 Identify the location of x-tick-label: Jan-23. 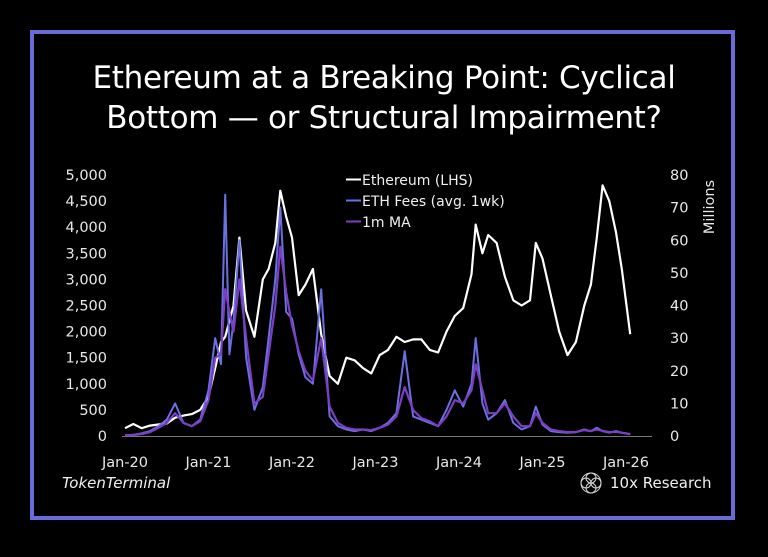
(374, 463).